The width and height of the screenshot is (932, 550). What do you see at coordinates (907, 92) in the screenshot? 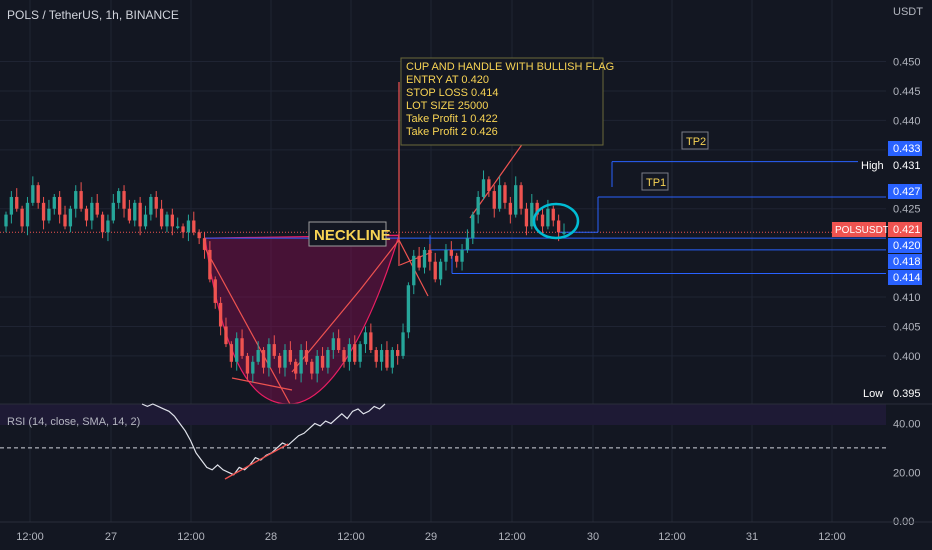
I see `price-tick-label: 0.445` at bounding box center [907, 92].